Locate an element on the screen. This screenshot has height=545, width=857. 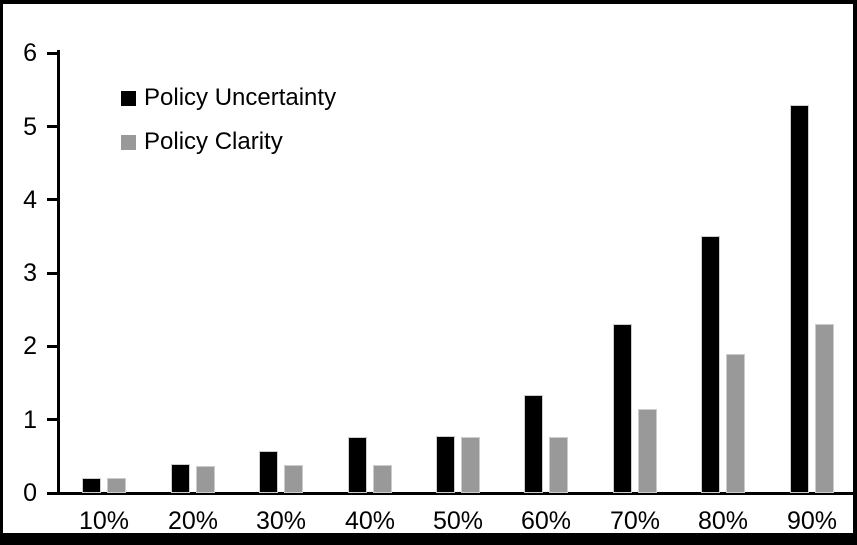
y-tick-label: 1 is located at coordinates (30, 419).